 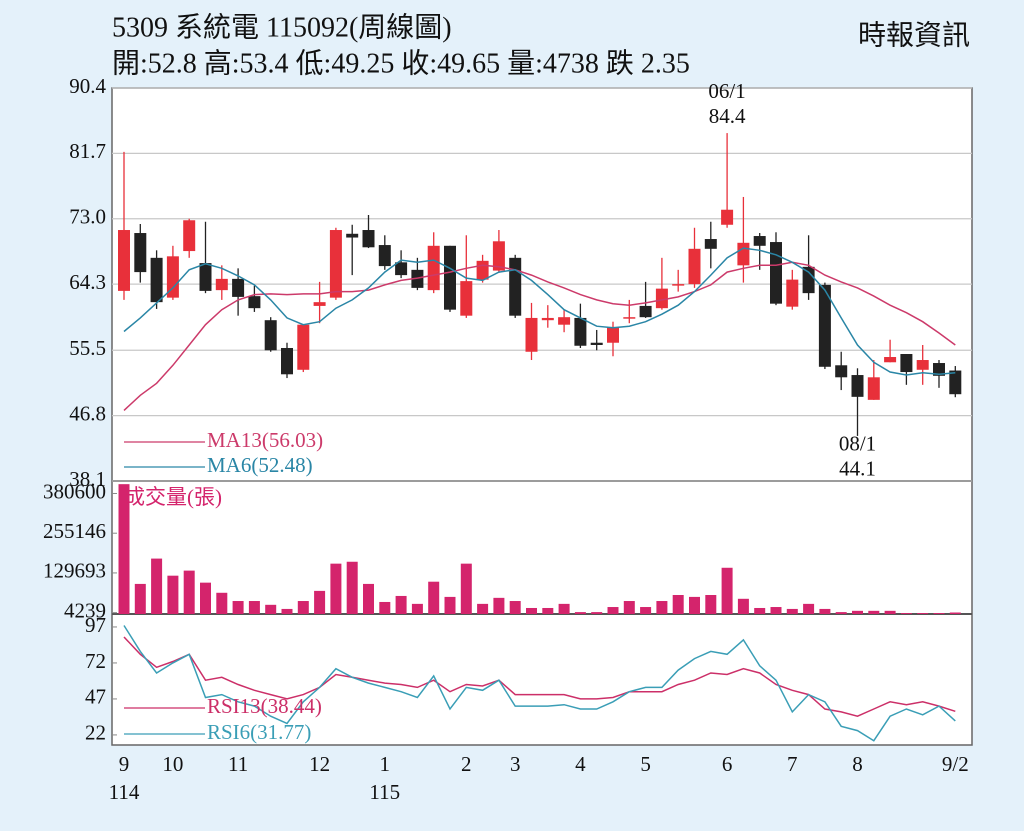 What do you see at coordinates (238, 764) in the screenshot?
I see `x-tick-label: 11` at bounding box center [238, 764].